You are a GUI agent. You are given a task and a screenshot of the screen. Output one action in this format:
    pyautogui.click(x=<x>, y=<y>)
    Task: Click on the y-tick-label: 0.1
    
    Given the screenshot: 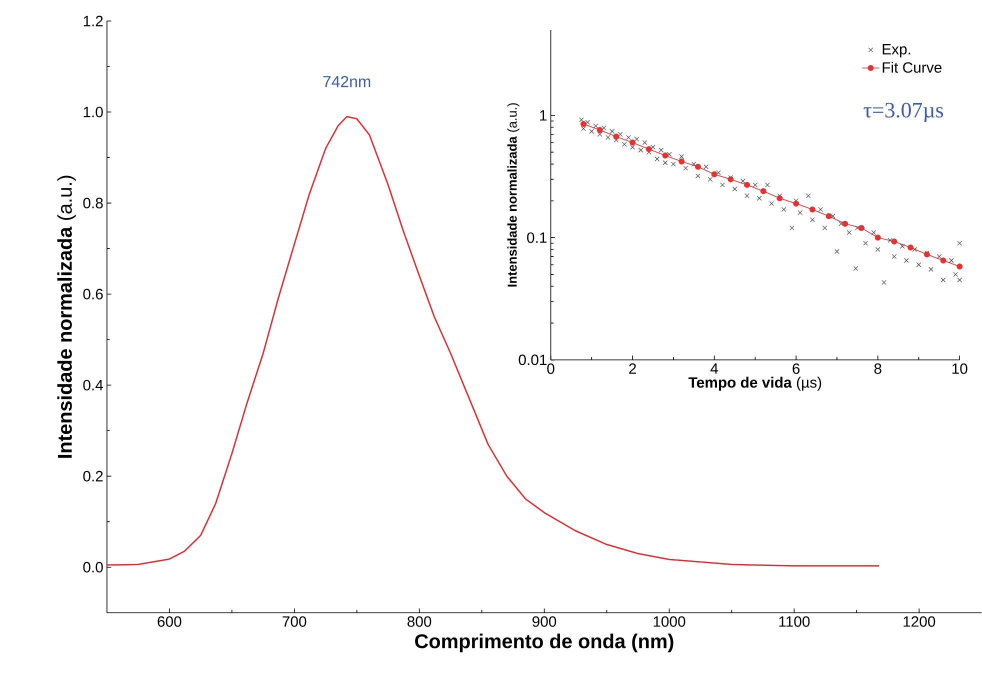 What is the action you would take?
    pyautogui.click(x=537, y=238)
    